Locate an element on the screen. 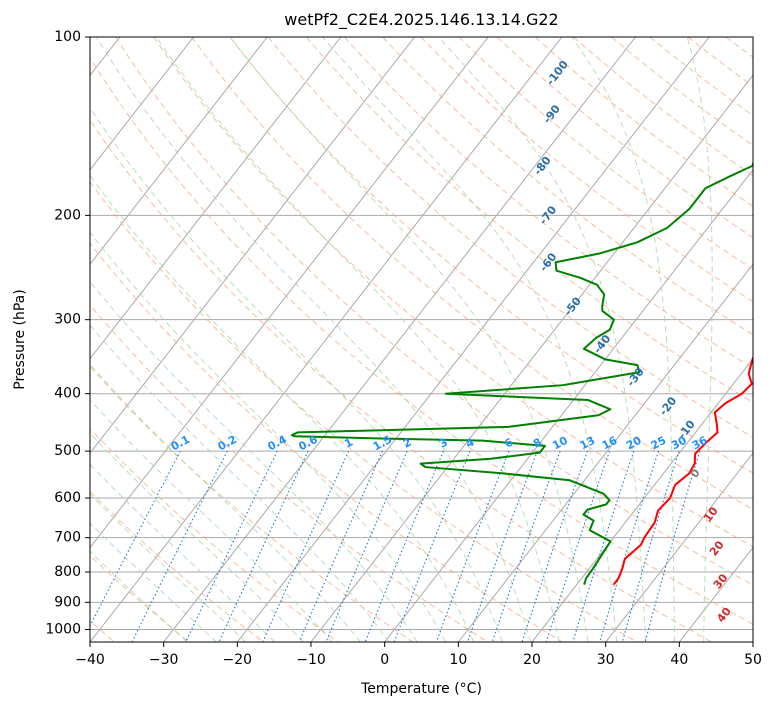 The height and width of the screenshot is (708, 775). mixing-ratio-label: 36 is located at coordinates (700, 443).